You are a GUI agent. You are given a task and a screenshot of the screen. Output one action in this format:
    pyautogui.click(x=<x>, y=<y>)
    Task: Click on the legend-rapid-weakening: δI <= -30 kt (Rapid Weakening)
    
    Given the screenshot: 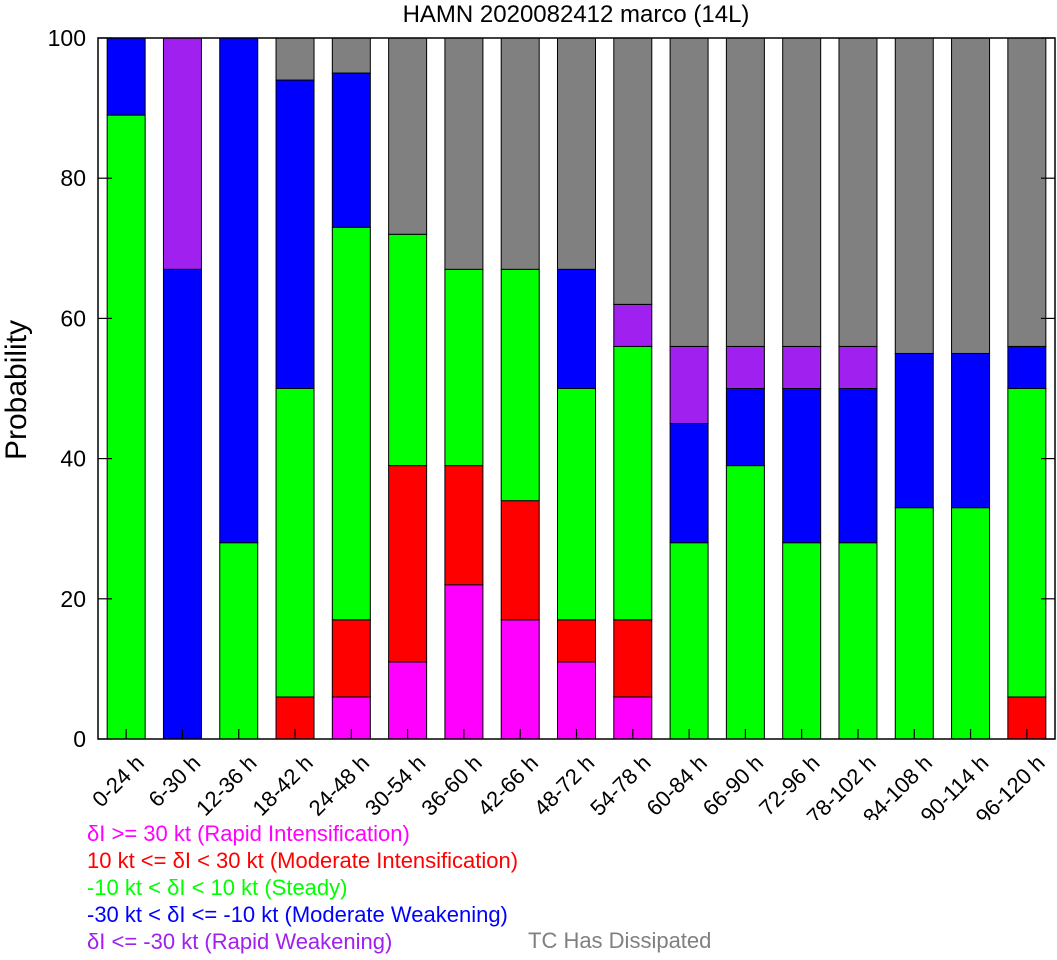 What is the action you would take?
    pyautogui.click(x=240, y=941)
    